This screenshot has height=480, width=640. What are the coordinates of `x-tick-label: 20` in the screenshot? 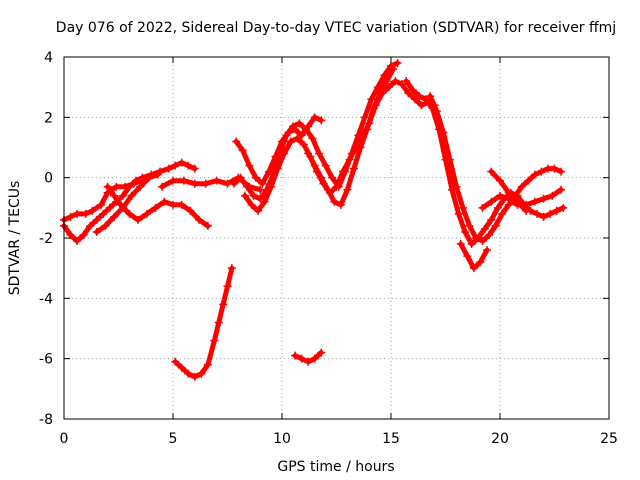 It's located at (500, 439).